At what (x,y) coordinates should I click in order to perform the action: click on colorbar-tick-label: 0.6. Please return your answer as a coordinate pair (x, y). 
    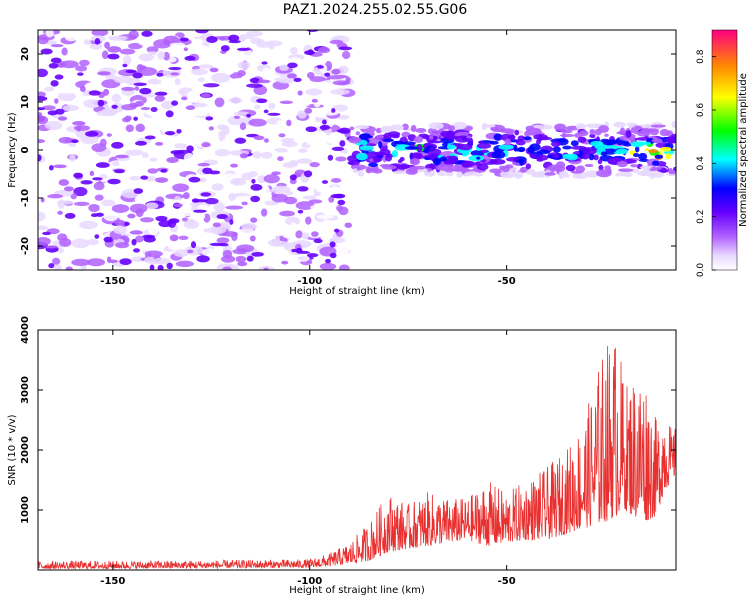
    Looking at the image, I should click on (701, 110).